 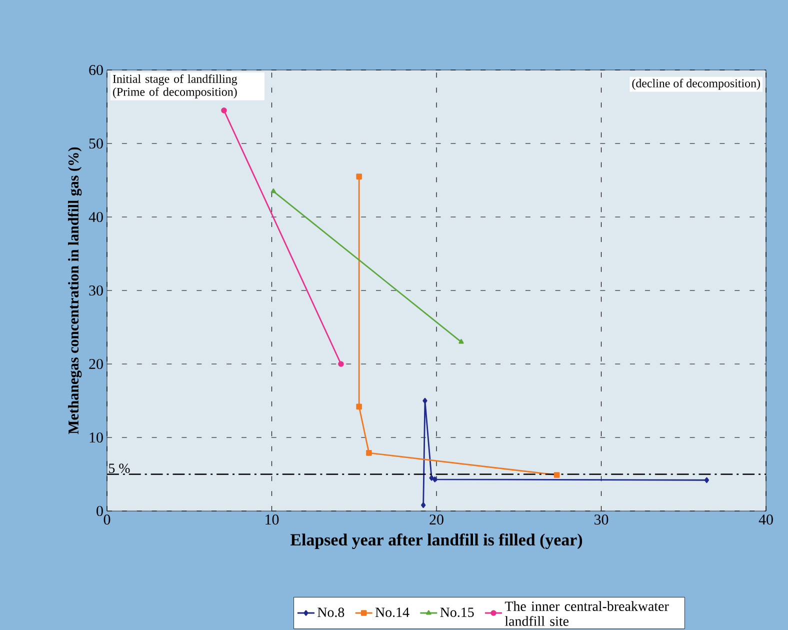 I want to click on x-tick-label: 40, so click(x=765, y=519).